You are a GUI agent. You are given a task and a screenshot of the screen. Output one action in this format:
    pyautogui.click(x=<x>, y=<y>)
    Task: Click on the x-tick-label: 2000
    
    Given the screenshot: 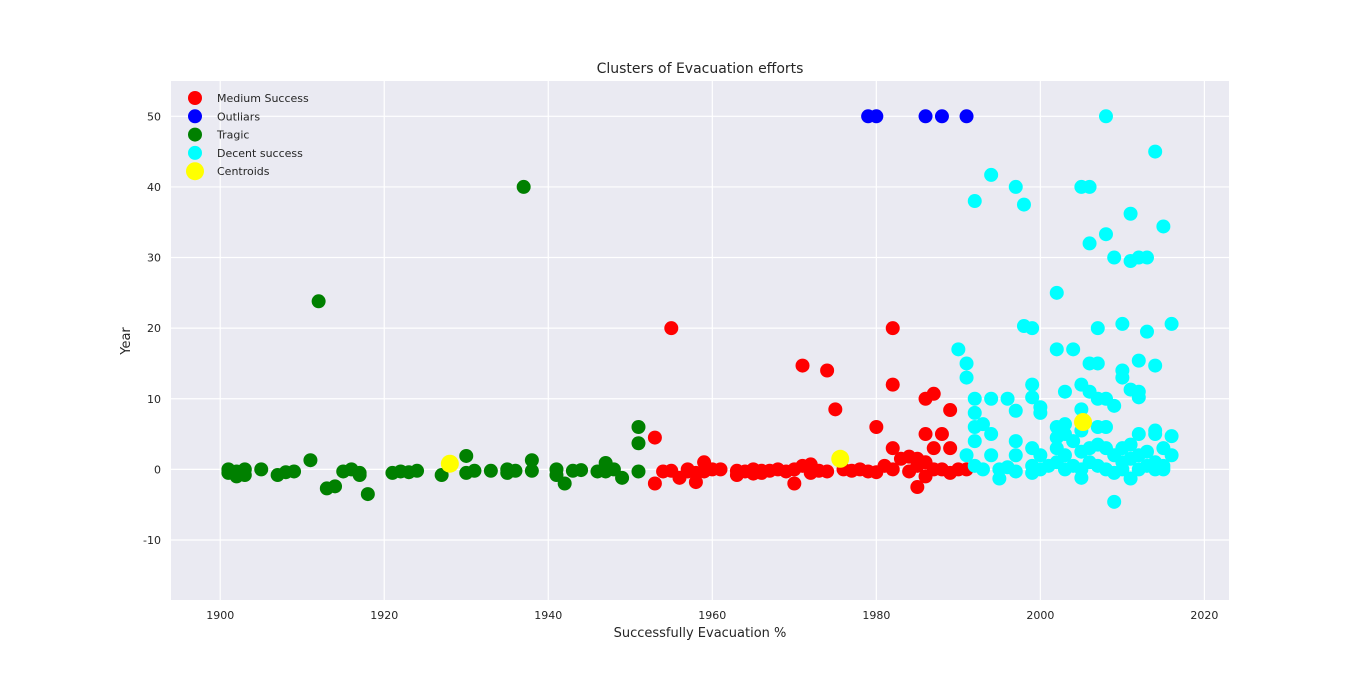 What is the action you would take?
    pyautogui.click(x=1040, y=615)
    